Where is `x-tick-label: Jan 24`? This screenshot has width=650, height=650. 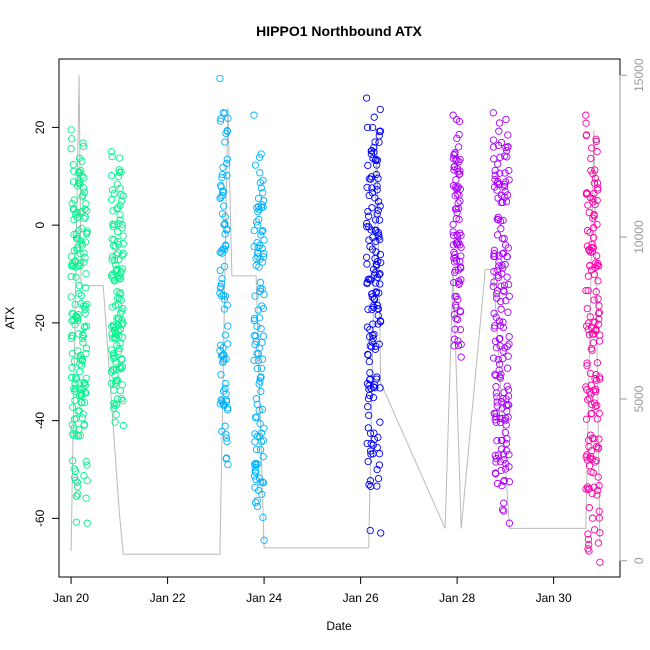 x-tick-label: Jan 24 is located at coordinates (264, 598).